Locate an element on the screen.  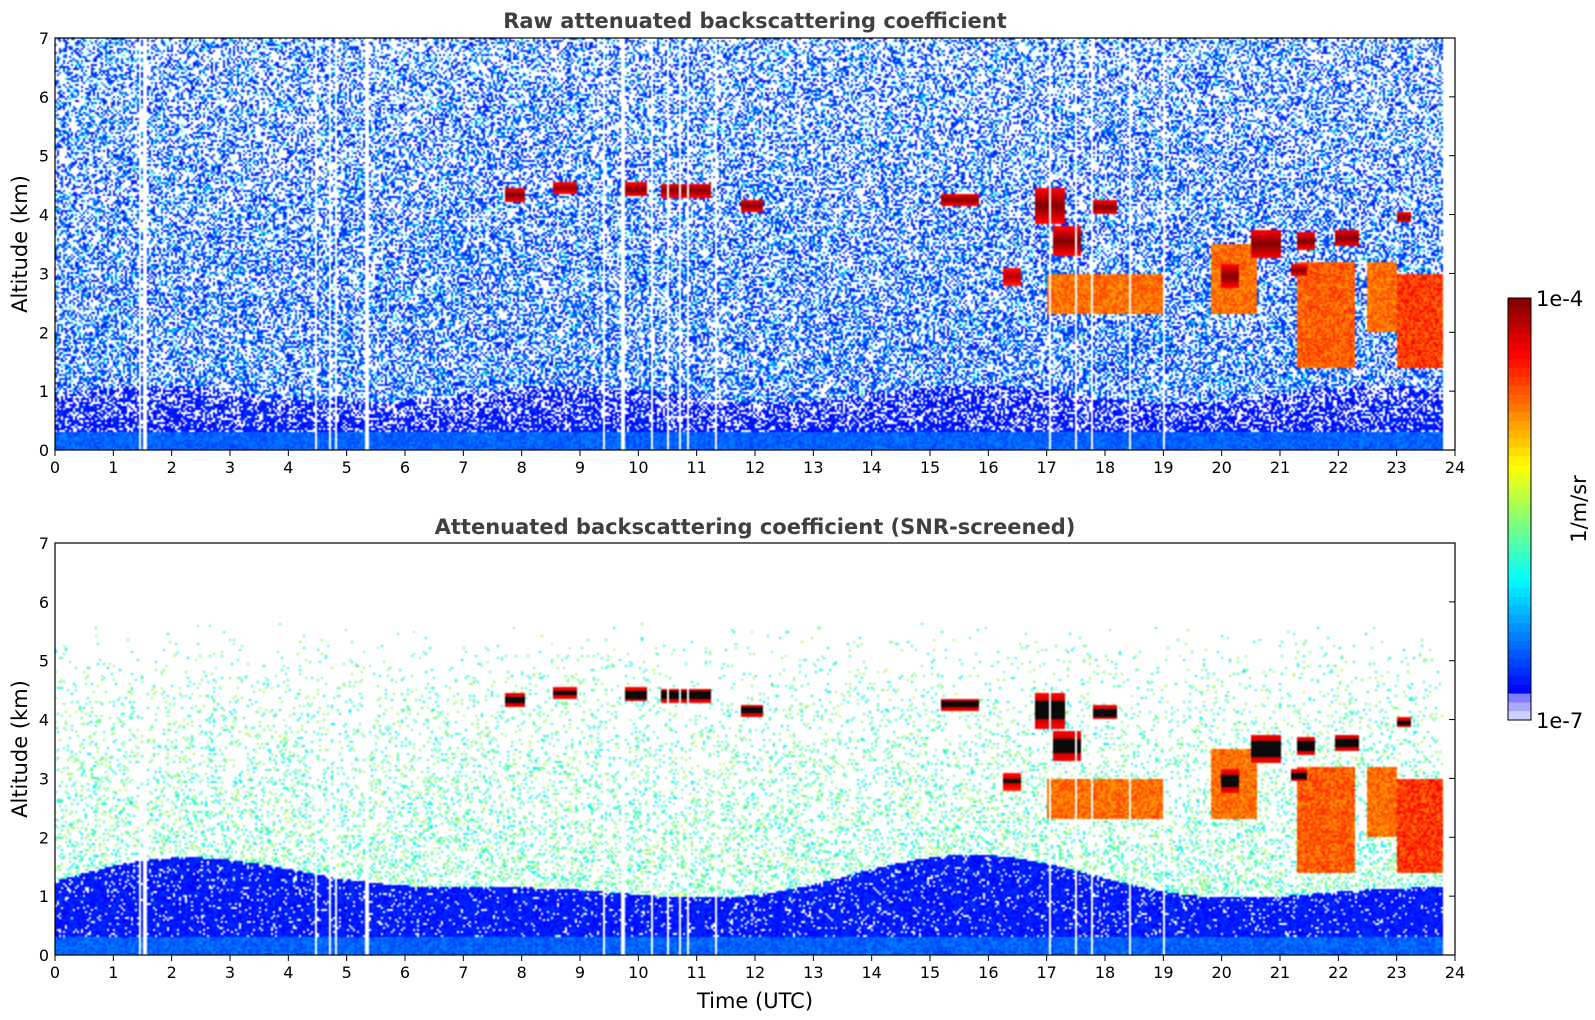
colorbar-max-label: 1e-4 is located at coordinates (1559, 299).